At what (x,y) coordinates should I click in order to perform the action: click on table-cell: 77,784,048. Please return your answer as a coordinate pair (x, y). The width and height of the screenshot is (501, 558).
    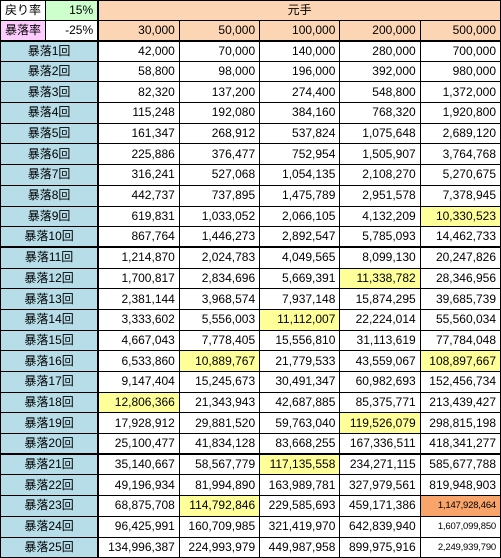
    Looking at the image, I should click on (460, 340).